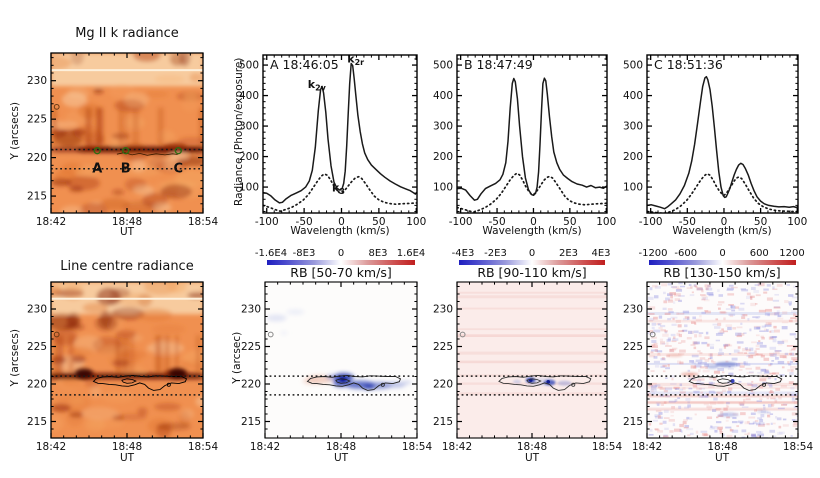 Image resolution: width=820 pixels, height=478 pixels. What do you see at coordinates (340, 193) in the screenshot?
I see `spectrum-dotted-curve` at bounding box center [340, 193].